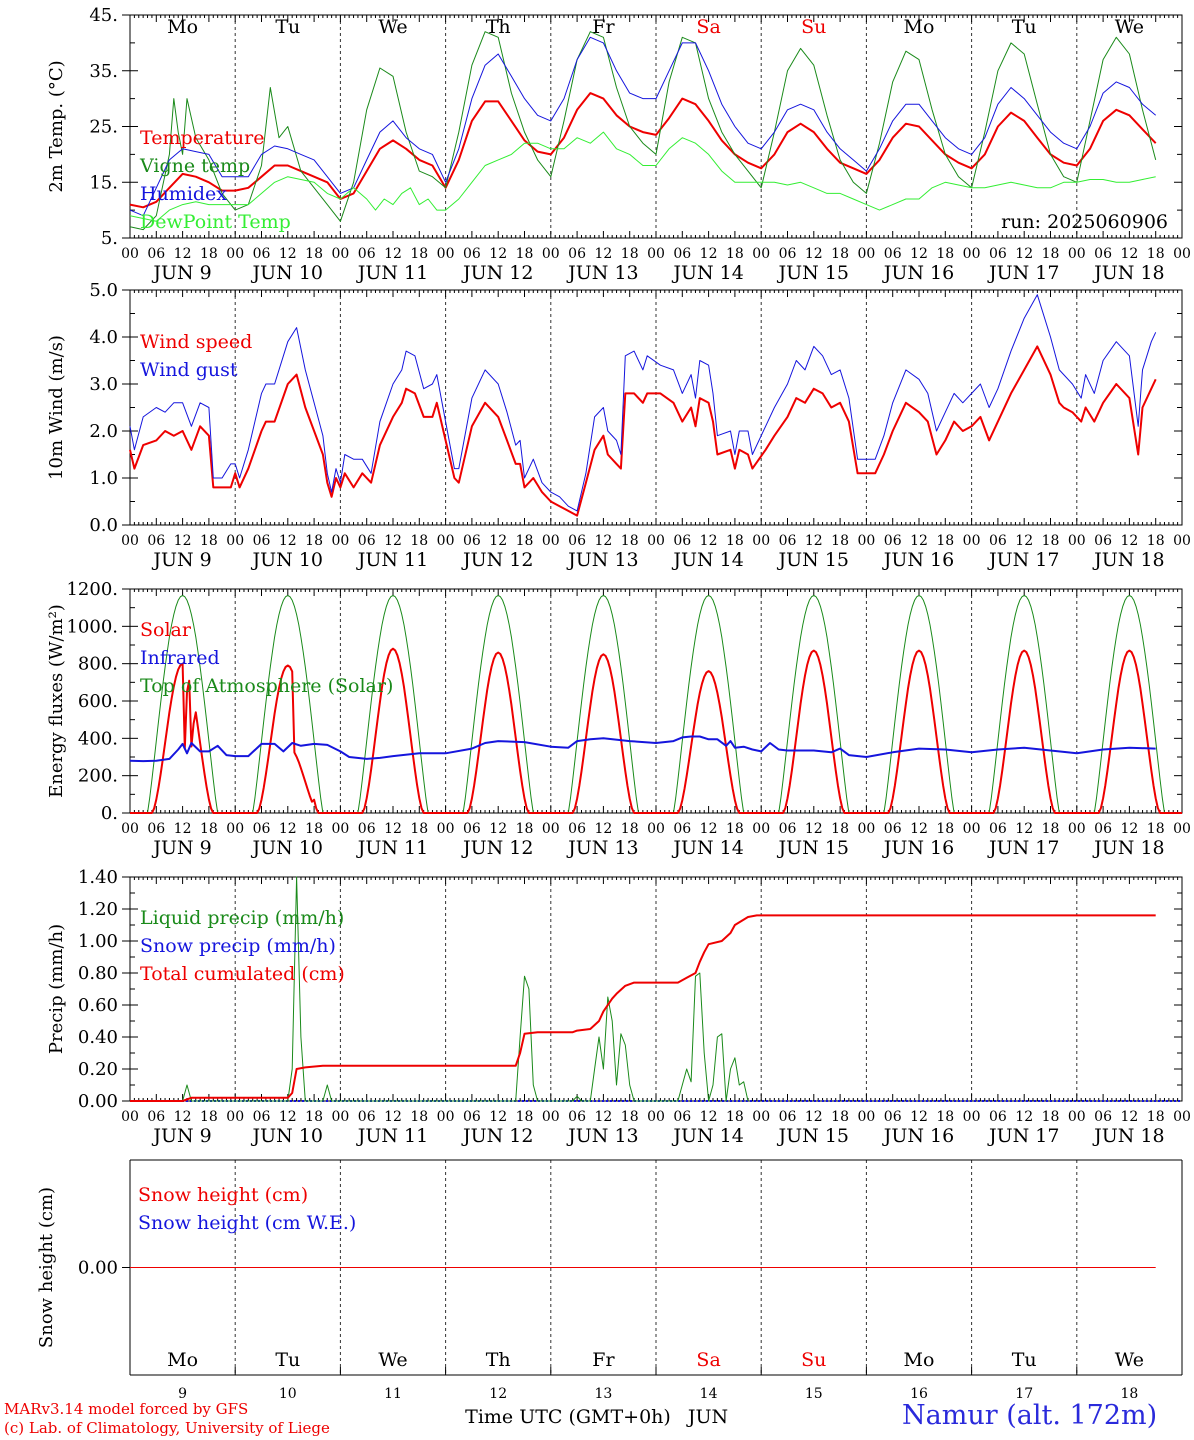 The image size is (1194, 1440). Describe the element at coordinates (288, 1394) in the screenshot. I see `day-number-label: 10` at that location.